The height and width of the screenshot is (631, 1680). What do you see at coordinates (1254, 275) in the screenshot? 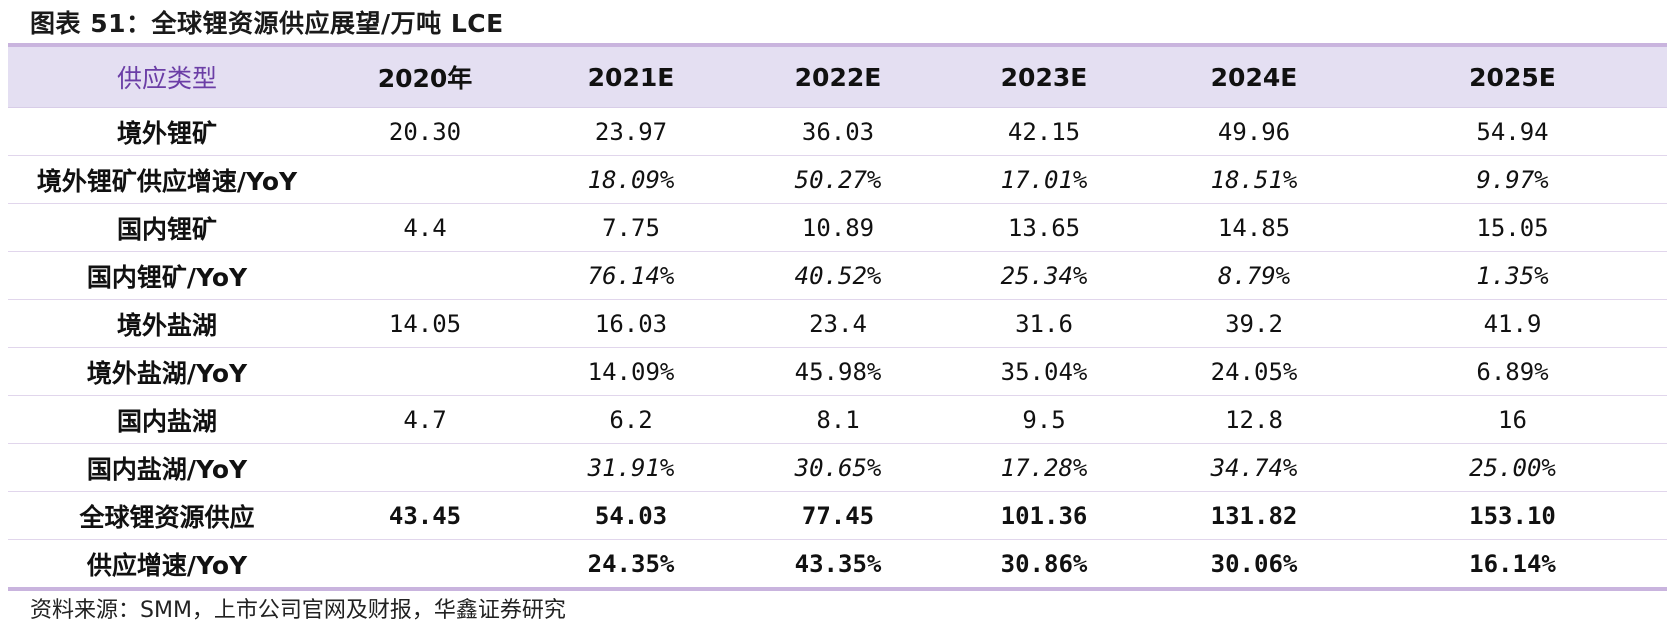
I see `table-cell: 8.79%` at bounding box center [1254, 275].